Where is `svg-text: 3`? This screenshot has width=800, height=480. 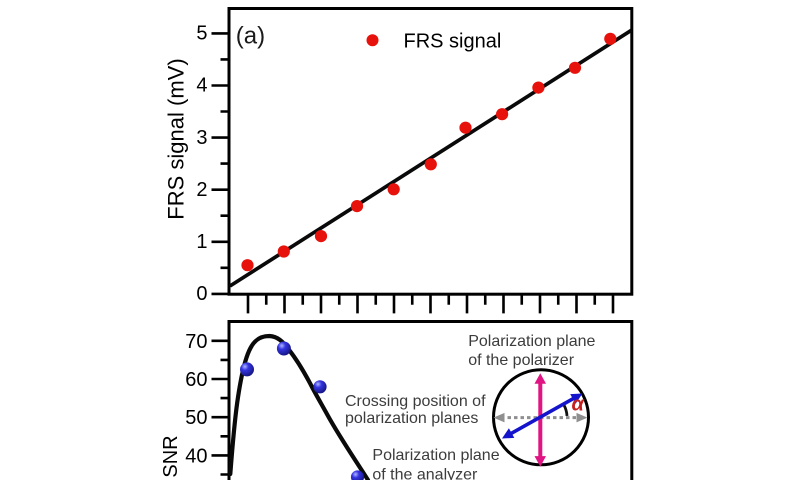
svg-text: 3 is located at coordinates (201, 138).